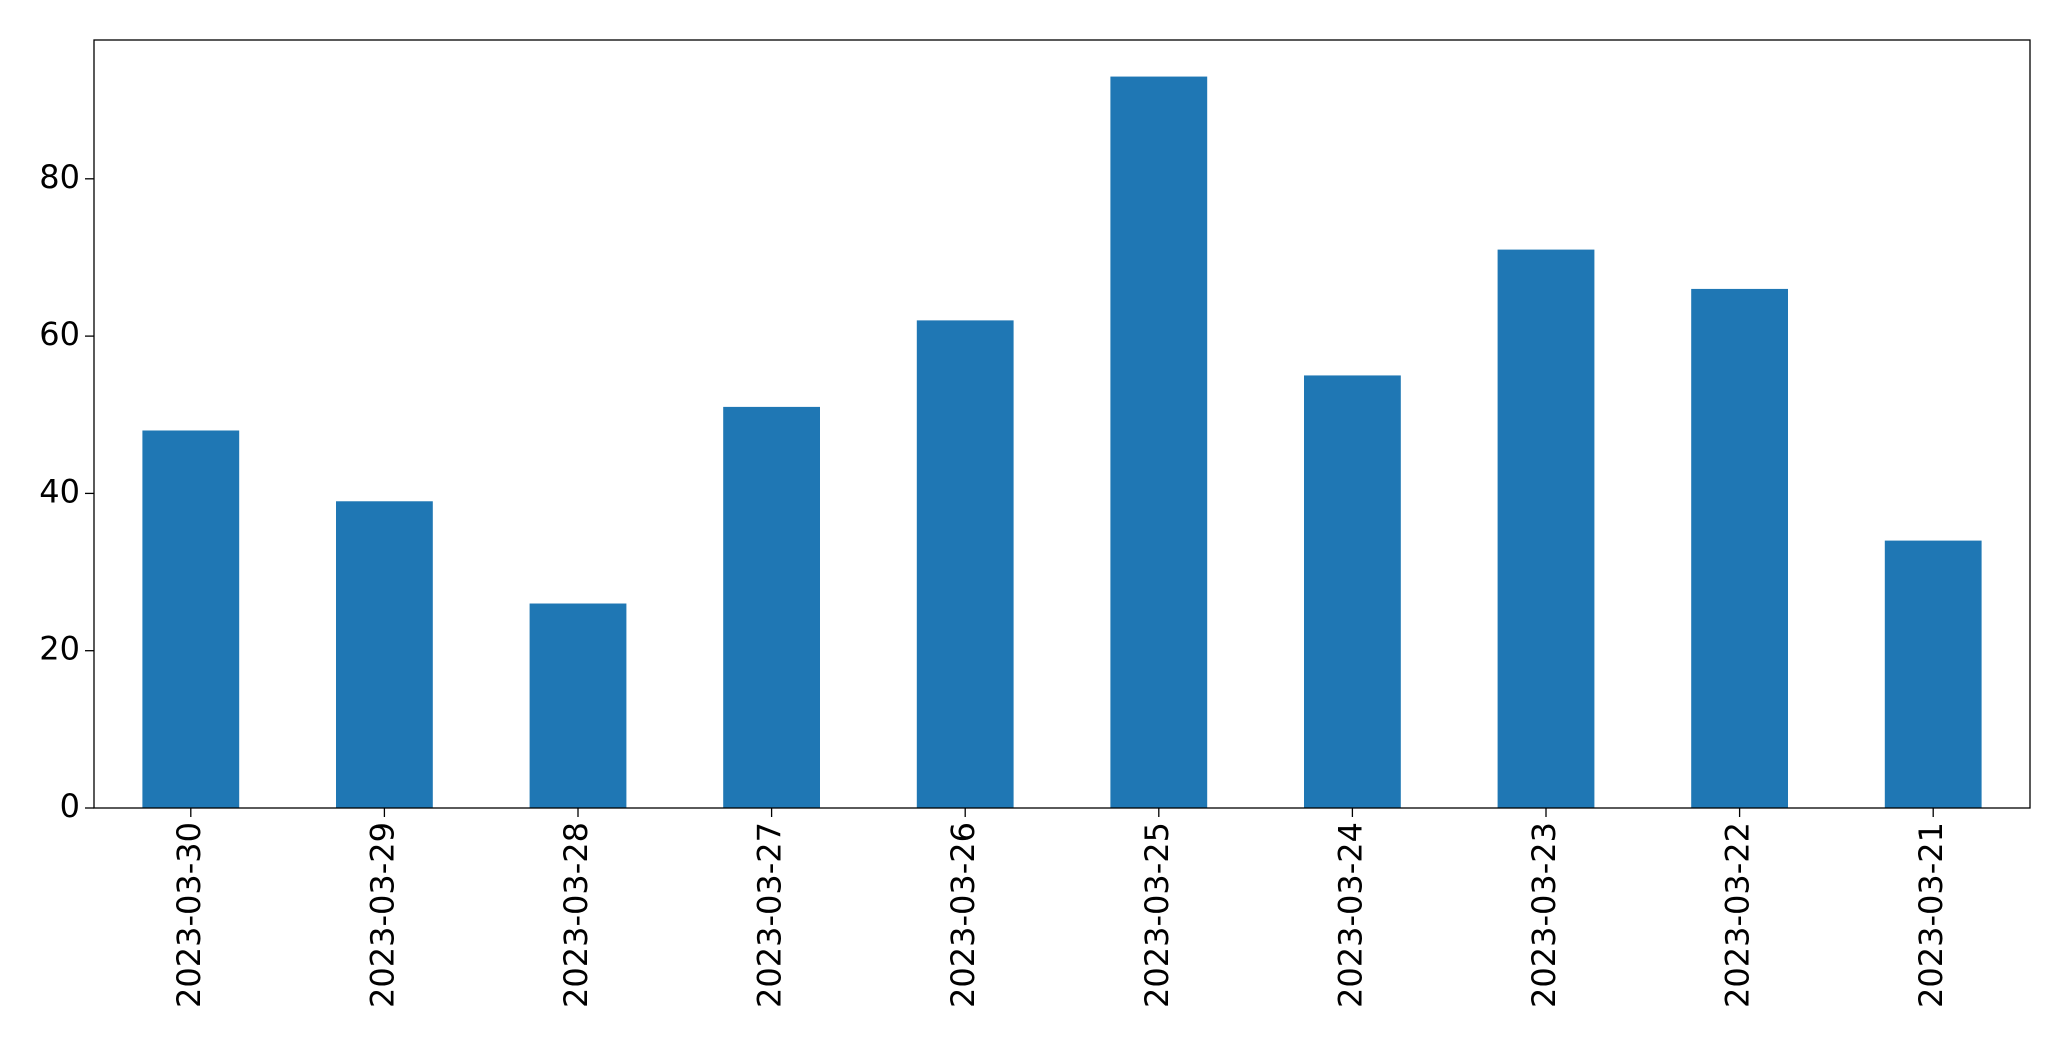  I want to click on x-tick-label: 2023-03-24, so click(1350, 915).